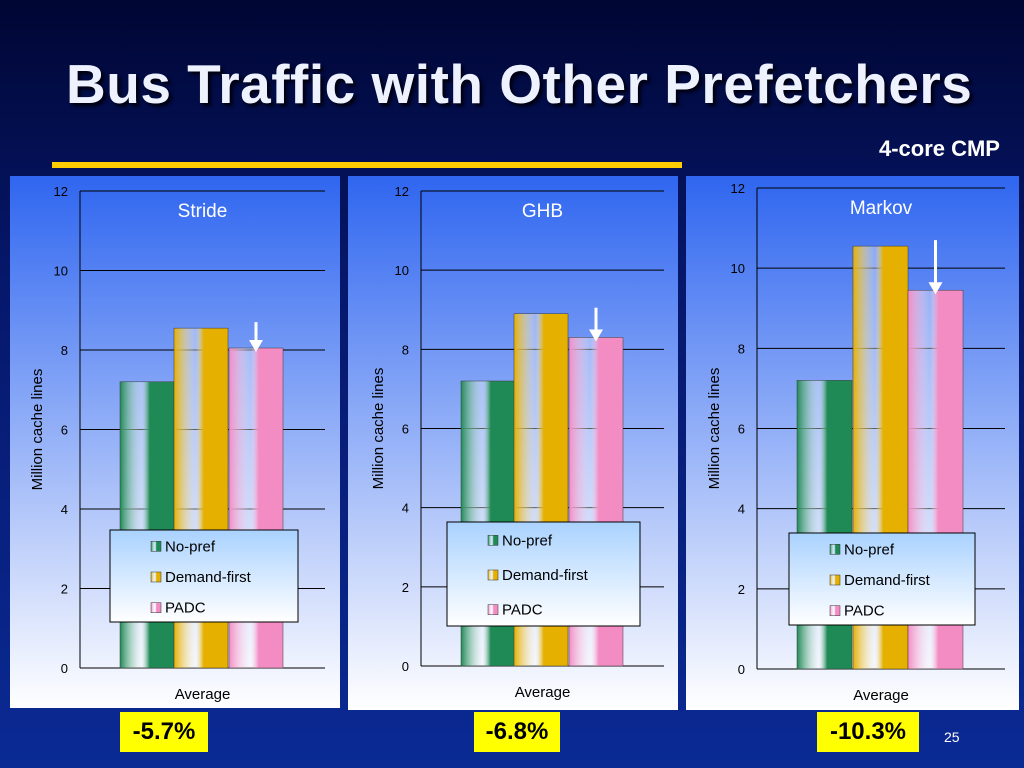 This screenshot has width=1024, height=768. Describe the element at coordinates (542, 211) in the screenshot. I see `chart-title: GHB` at that location.